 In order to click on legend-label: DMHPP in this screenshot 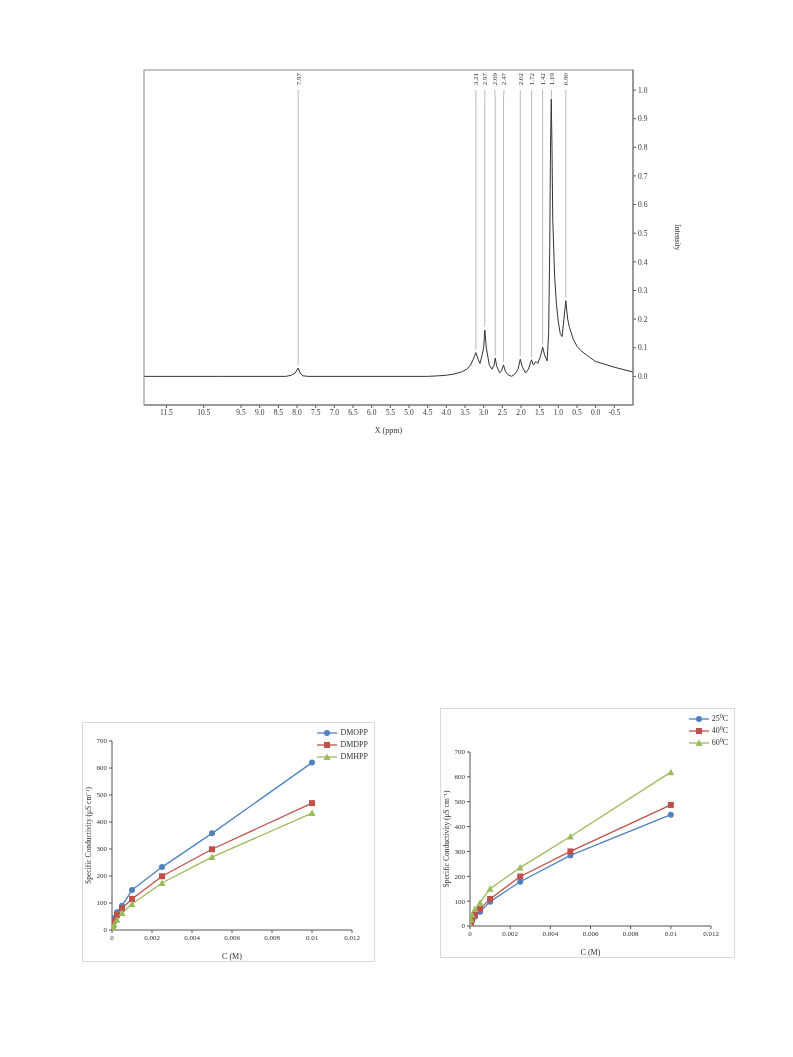, I will do `click(354, 756)`.